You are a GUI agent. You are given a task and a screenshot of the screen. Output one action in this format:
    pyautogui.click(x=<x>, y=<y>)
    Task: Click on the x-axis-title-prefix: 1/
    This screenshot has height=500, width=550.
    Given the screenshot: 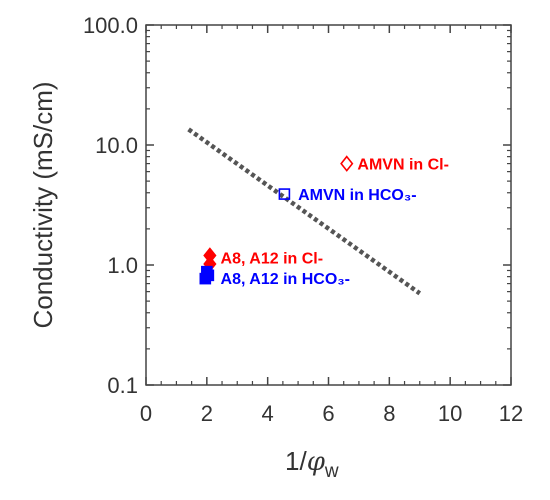 What is the action you would take?
    pyautogui.click(x=296, y=461)
    